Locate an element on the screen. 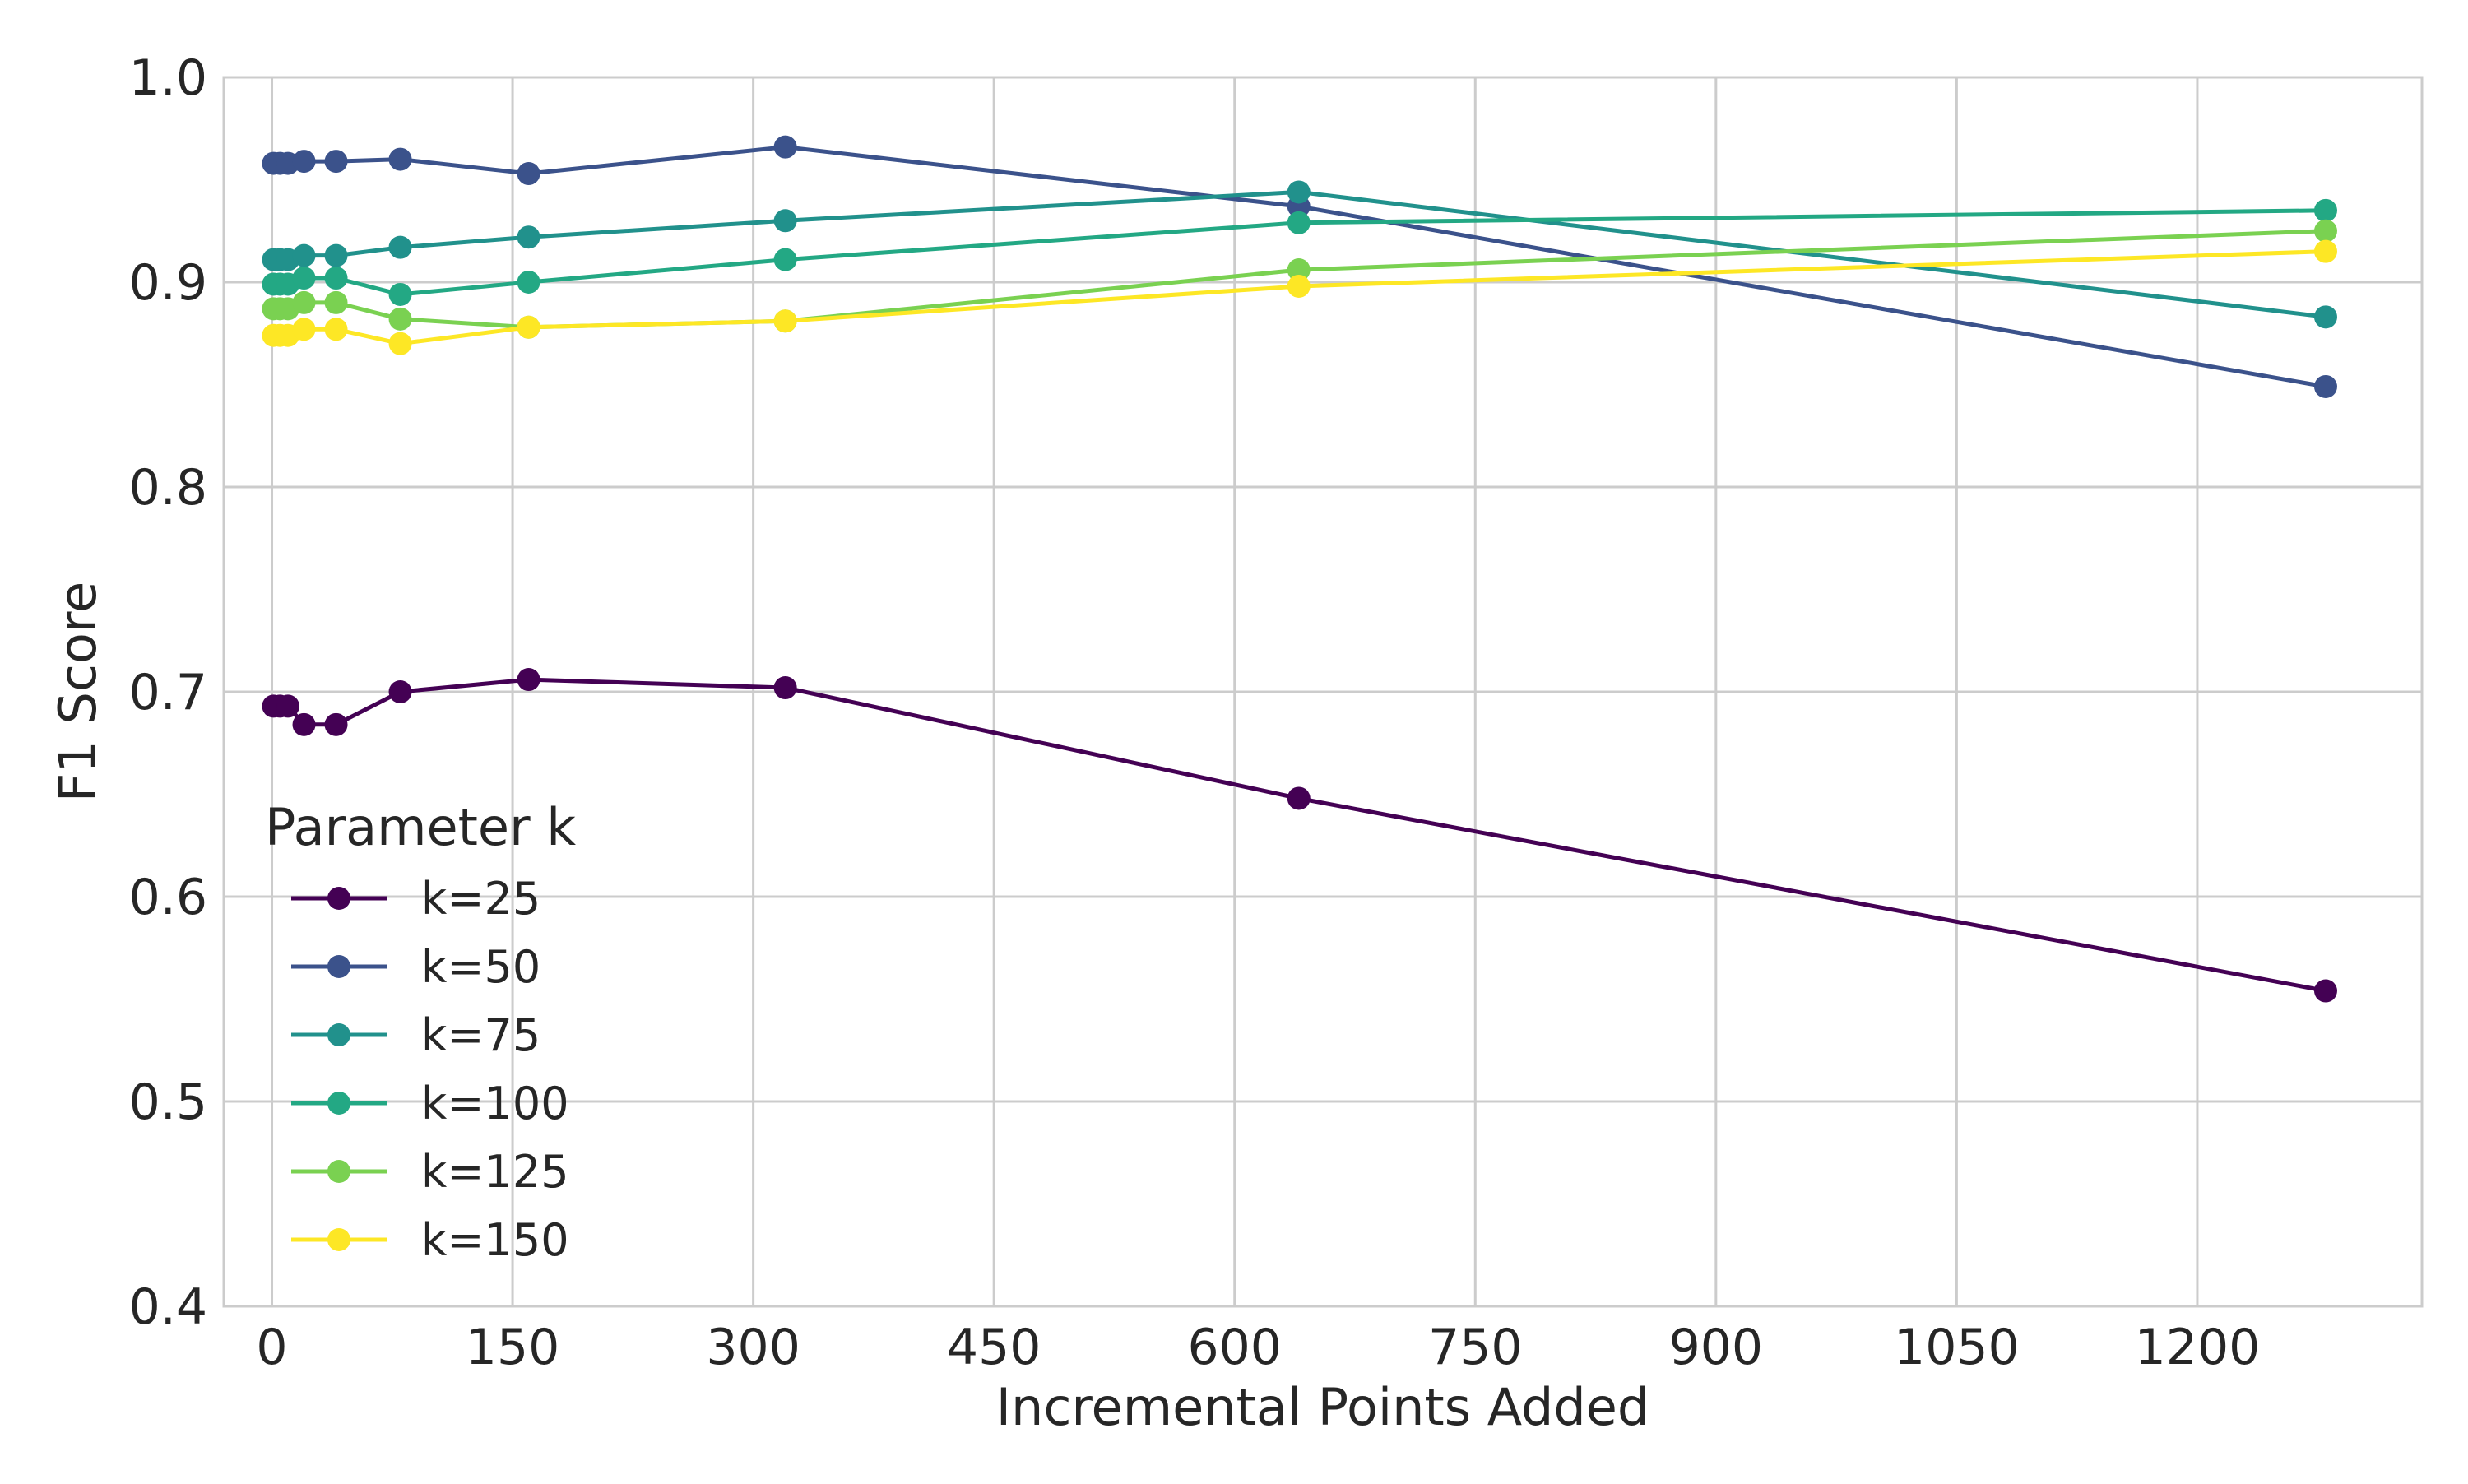 The height and width of the screenshot is (1484, 2468). y-tick-label: 0.4 is located at coordinates (168, 1307).